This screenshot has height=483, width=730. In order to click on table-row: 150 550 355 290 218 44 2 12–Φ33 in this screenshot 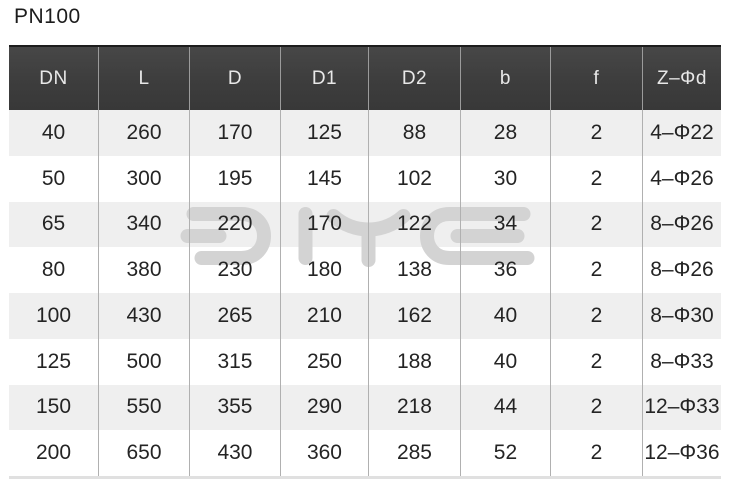, I will do `click(365, 407)`.